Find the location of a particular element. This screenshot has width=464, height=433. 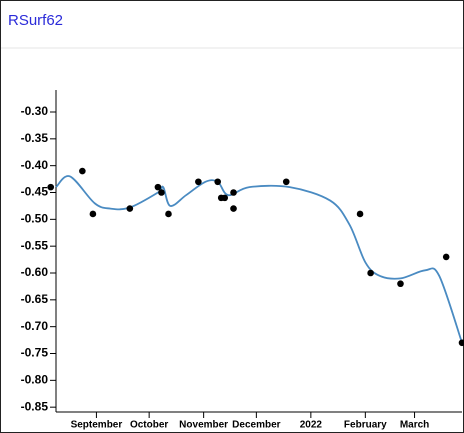

chart-title: RSurf62 is located at coordinates (35, 20).